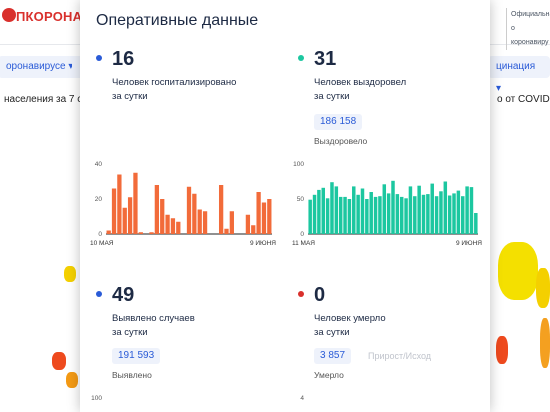  Describe the element at coordinates (99, 199) in the screenshot. I see `y-tick-label: 20` at that location.